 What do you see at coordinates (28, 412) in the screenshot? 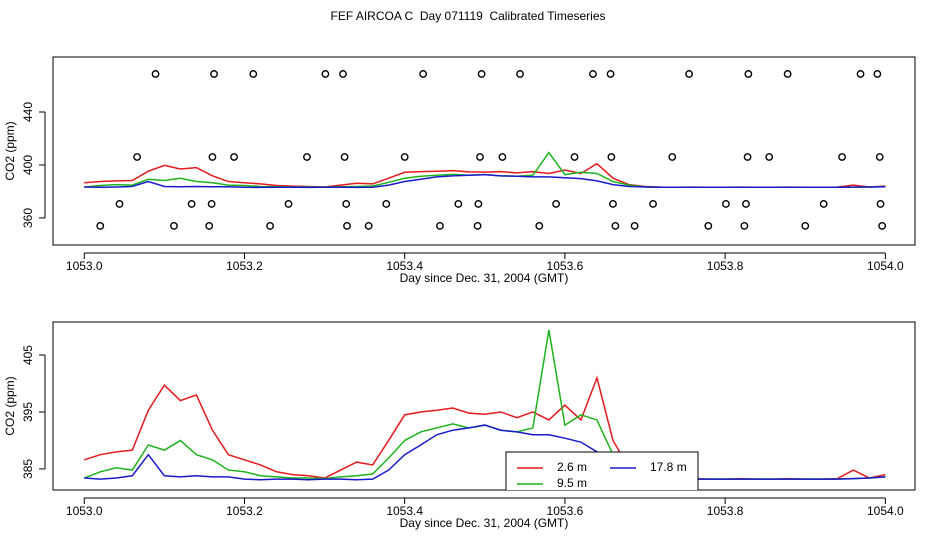
I see `y-tick-label: 395` at bounding box center [28, 412].